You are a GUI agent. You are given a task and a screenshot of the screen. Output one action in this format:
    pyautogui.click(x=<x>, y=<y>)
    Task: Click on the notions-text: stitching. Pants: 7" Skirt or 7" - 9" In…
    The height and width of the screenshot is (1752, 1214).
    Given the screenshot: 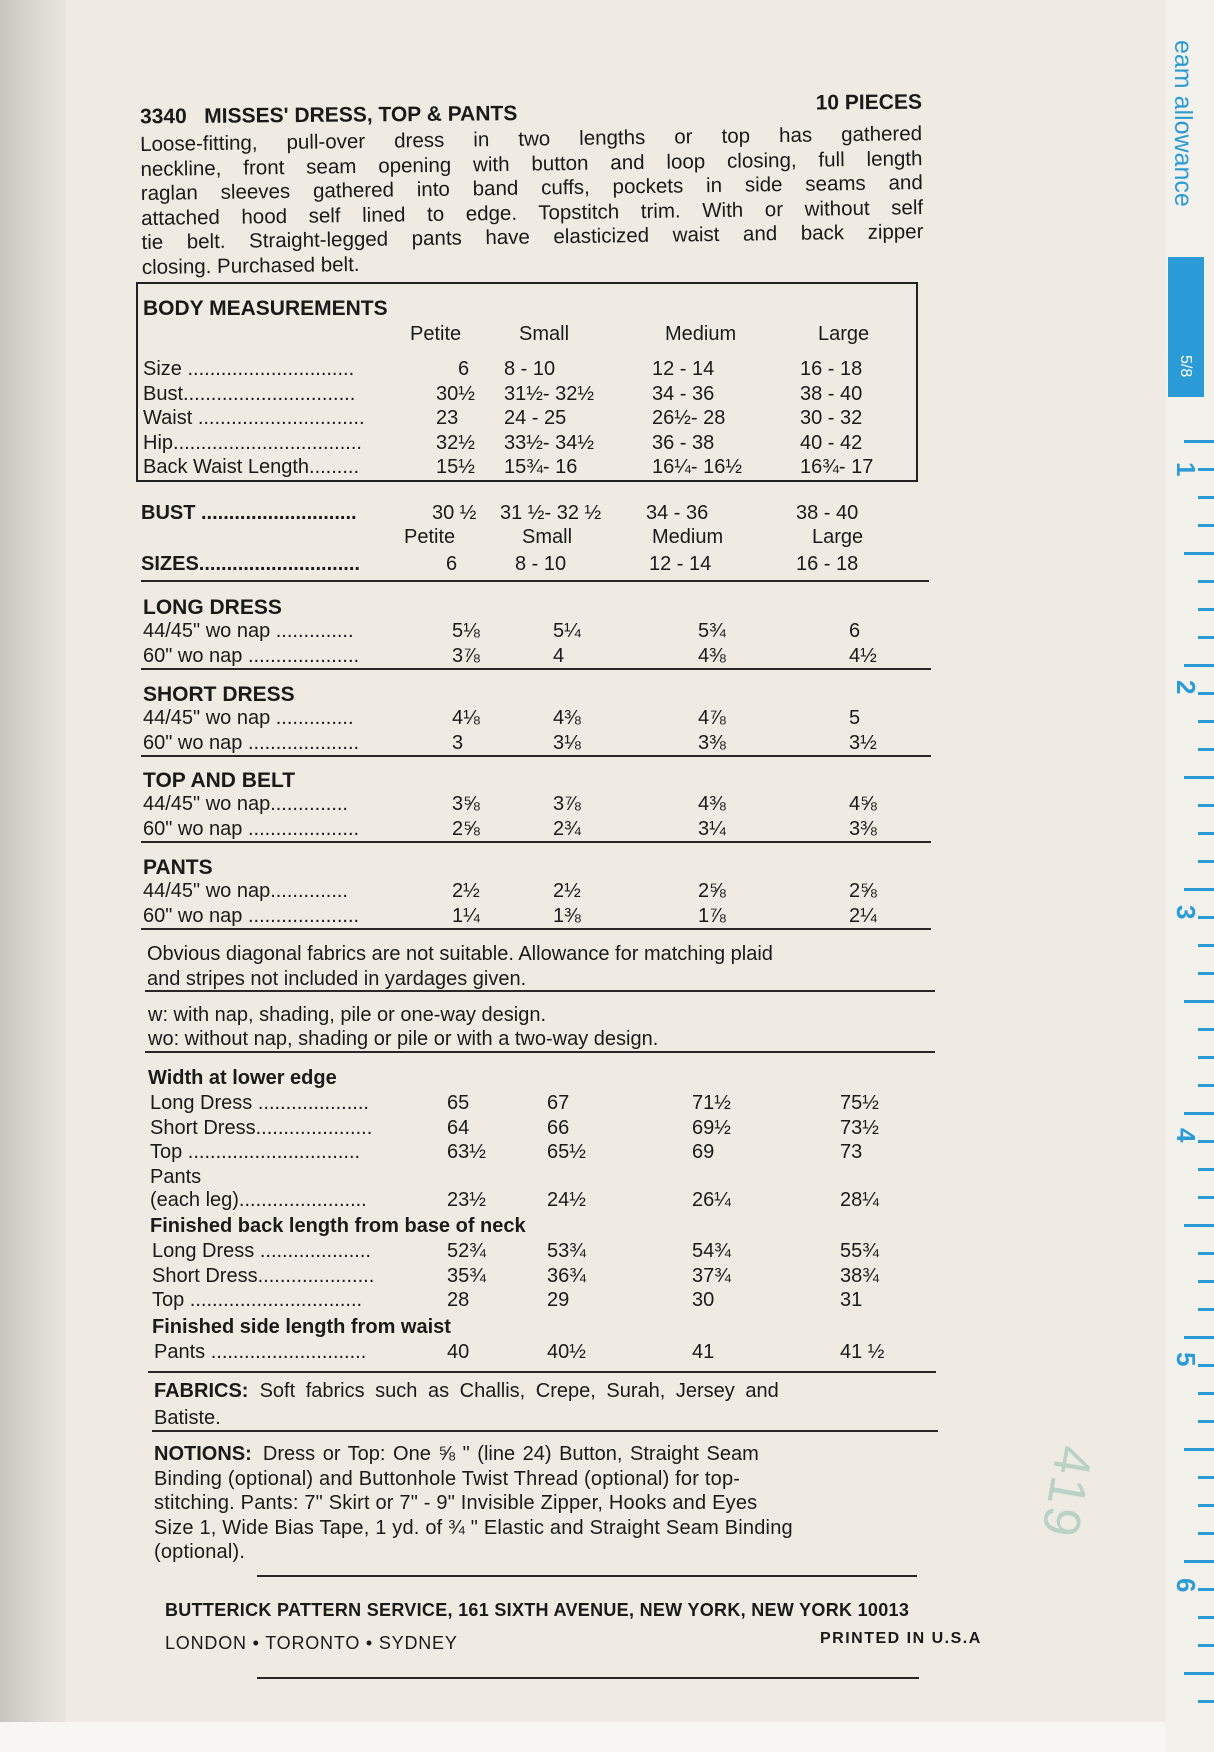 What is the action you would take?
    pyautogui.click(x=456, y=1503)
    